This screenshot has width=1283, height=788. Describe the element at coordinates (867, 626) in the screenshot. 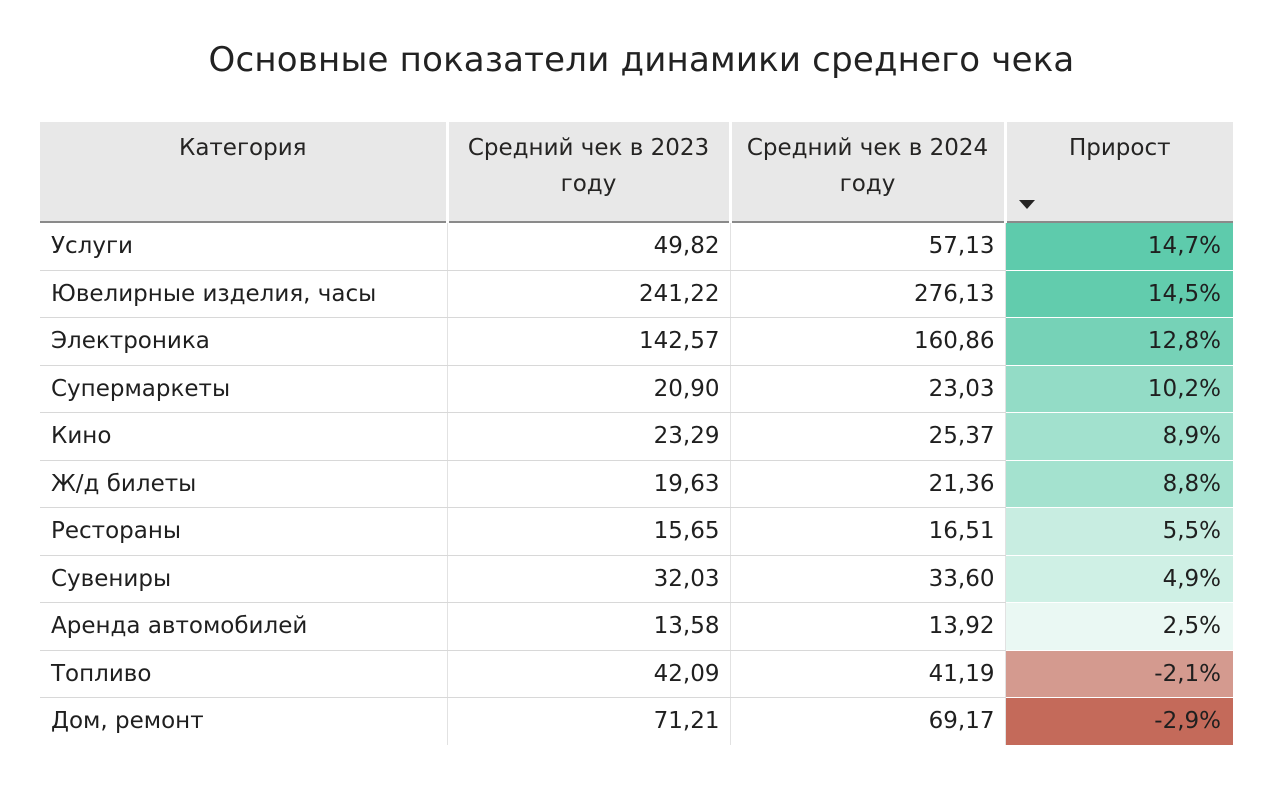

I see `cell-avg-2024: 13,92` at that location.